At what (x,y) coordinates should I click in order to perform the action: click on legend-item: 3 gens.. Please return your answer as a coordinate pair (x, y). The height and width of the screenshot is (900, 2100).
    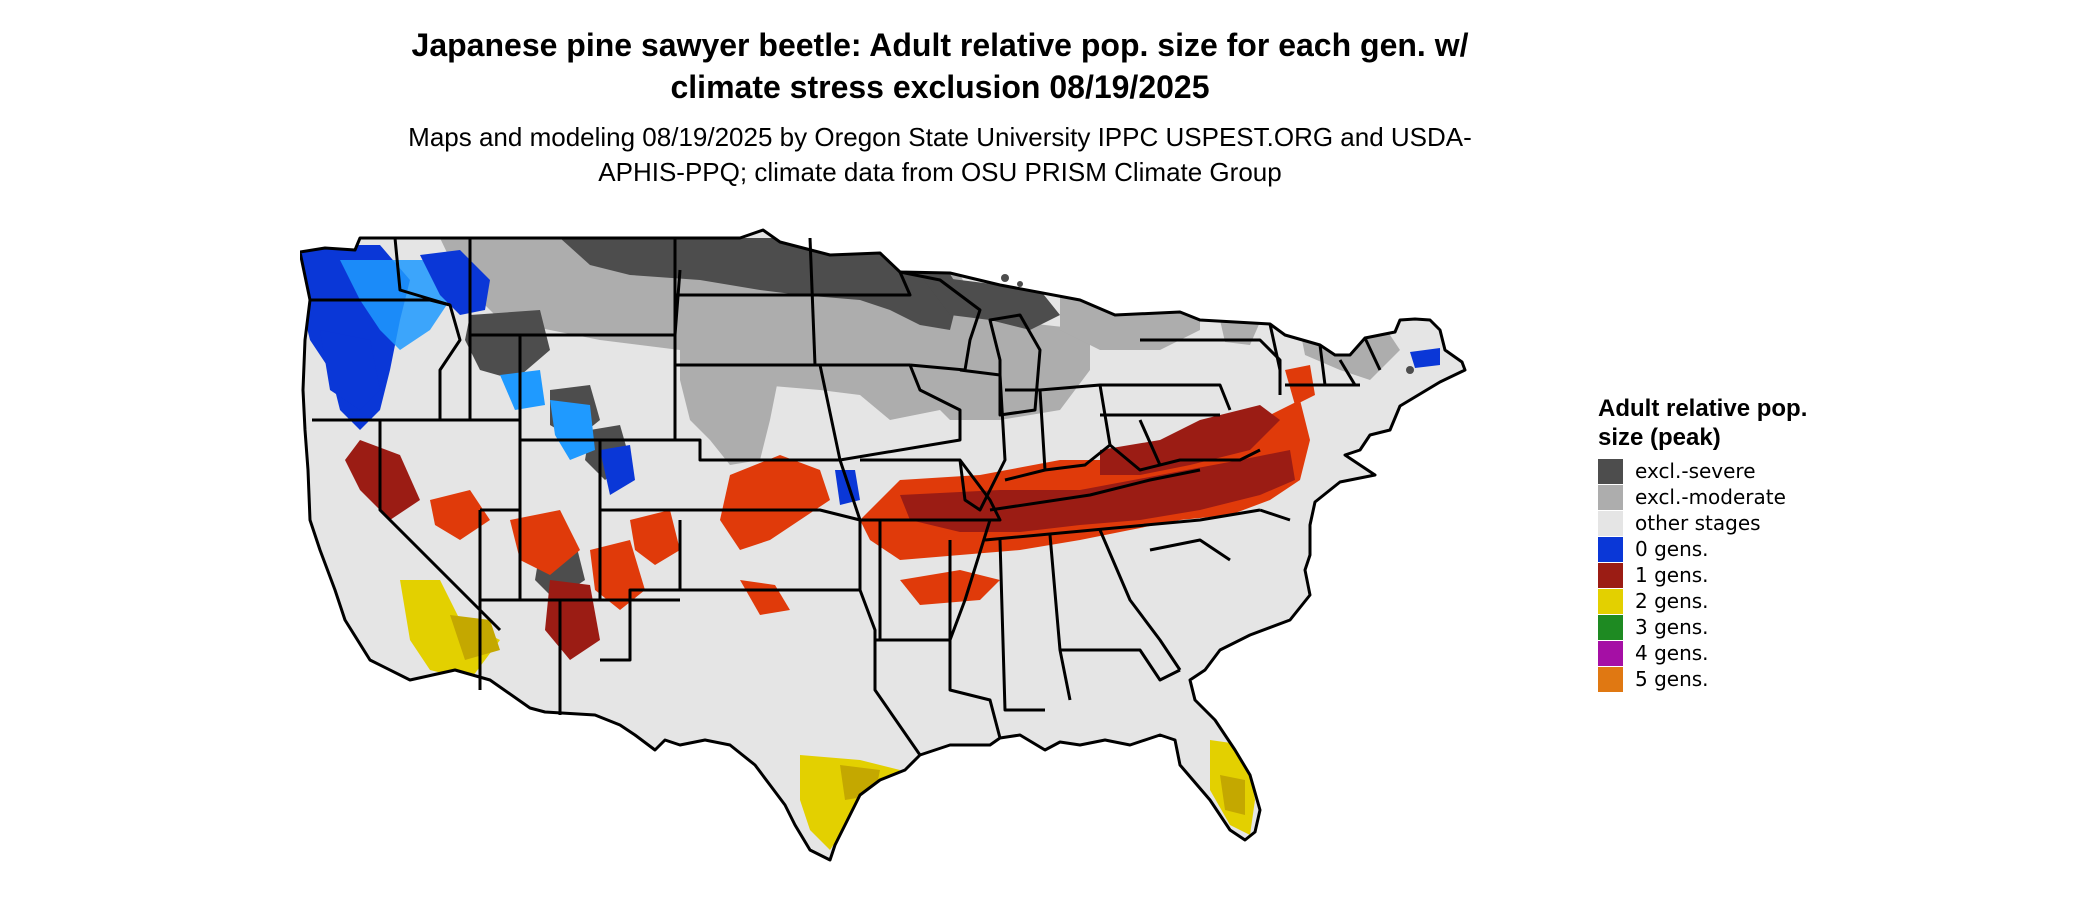
    Looking at the image, I should click on (1708, 627).